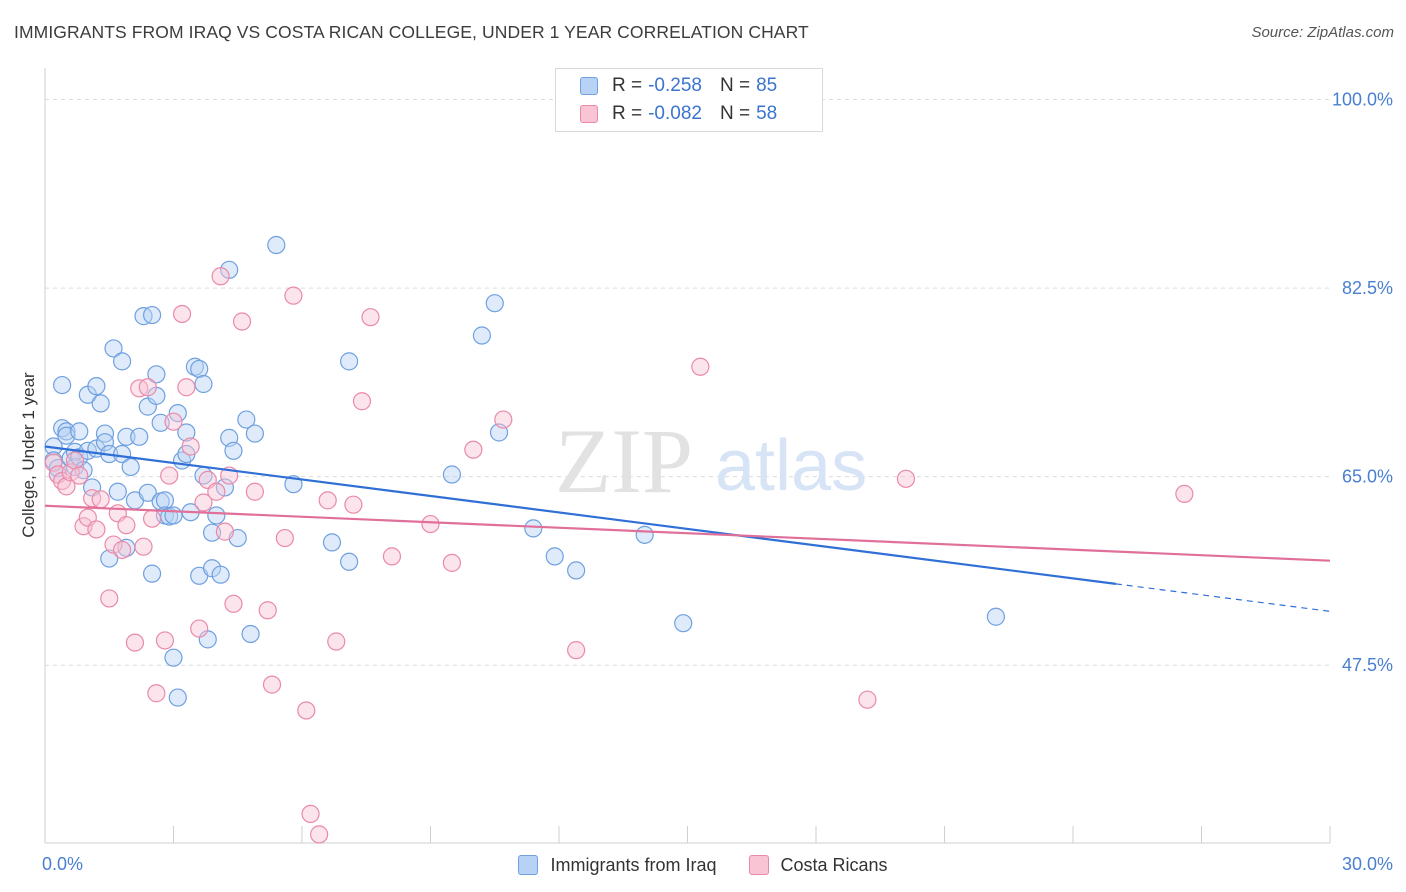 This screenshot has width=1406, height=892. Describe the element at coordinates (675, 113) in the screenshot. I see `legend-r-value-costa-rica: -0.082` at that location.